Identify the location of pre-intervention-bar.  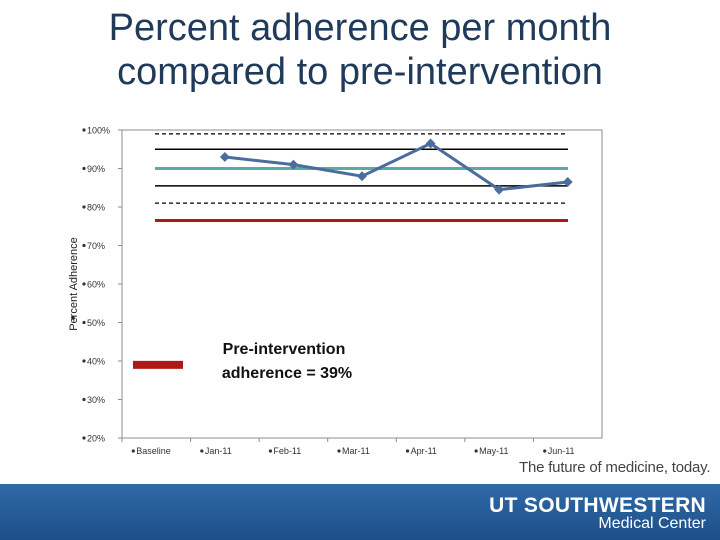
(158, 364).